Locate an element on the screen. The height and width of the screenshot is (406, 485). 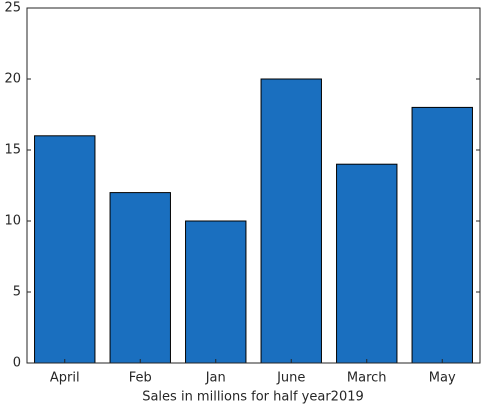
y-tick-label: 5 is located at coordinates (17, 292).